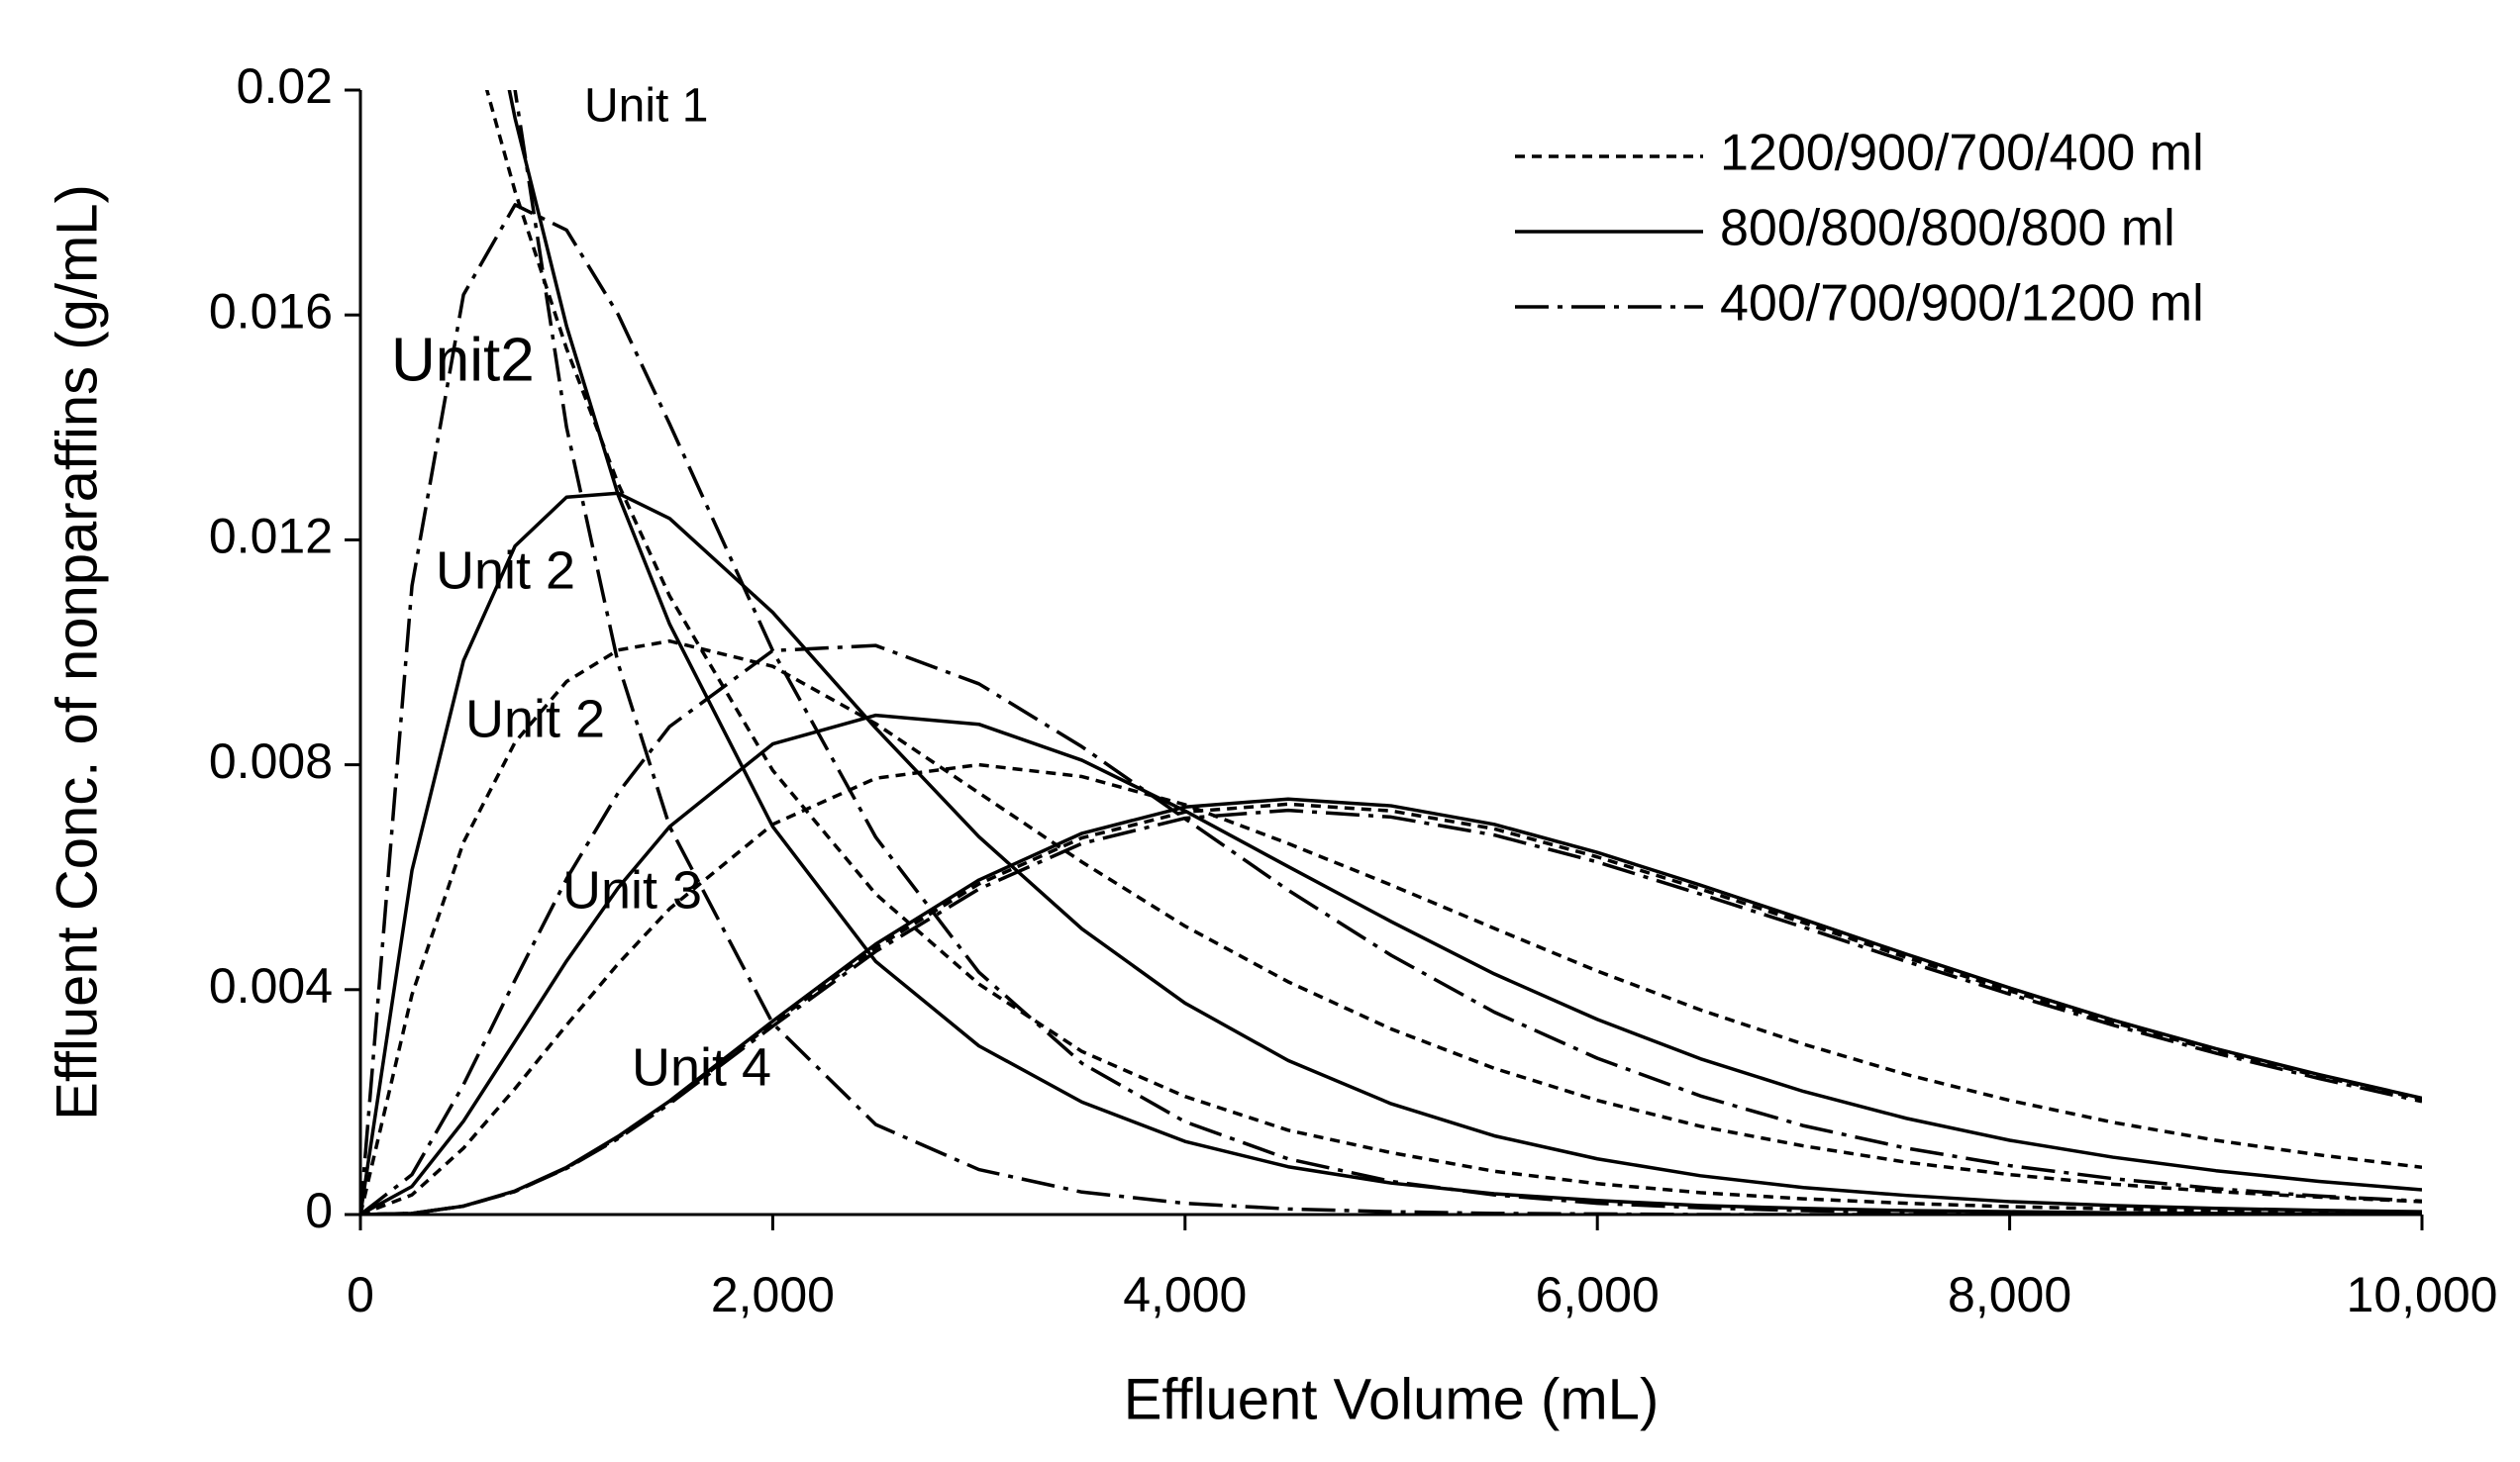 Image resolution: width=2520 pixels, height=1462 pixels. What do you see at coordinates (271, 311) in the screenshot?
I see `y-tick-label: 0.016` at bounding box center [271, 311].